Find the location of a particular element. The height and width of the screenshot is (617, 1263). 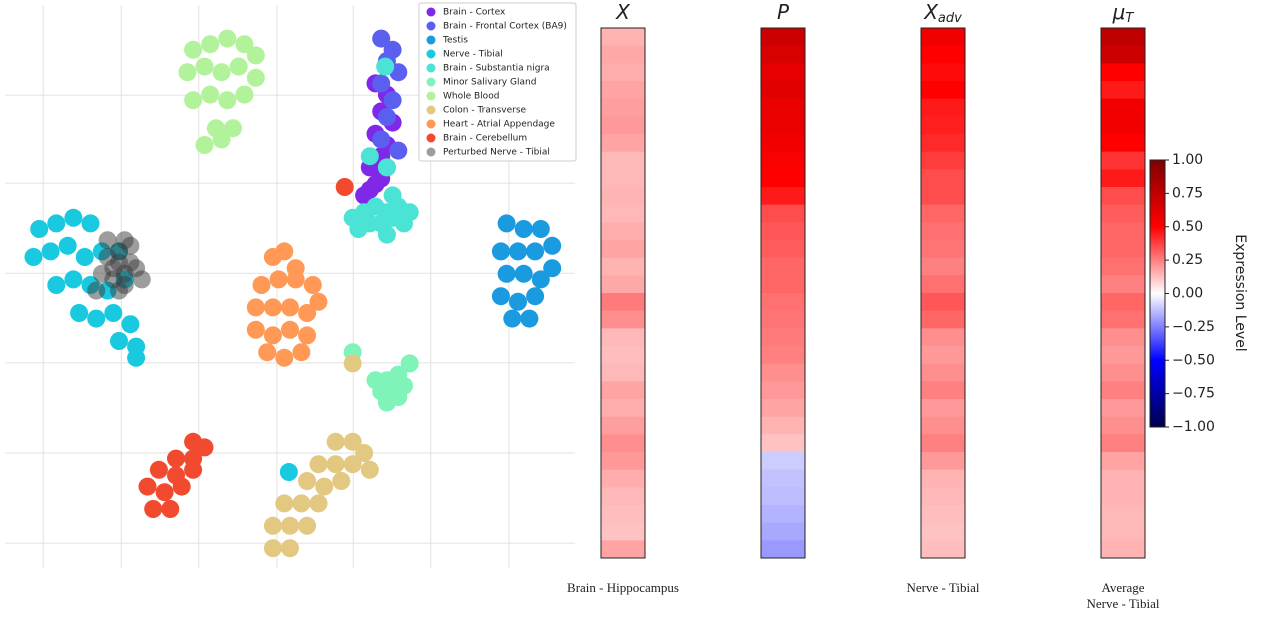

colorbar-tick-label: 0.00 is located at coordinates (1187, 294).